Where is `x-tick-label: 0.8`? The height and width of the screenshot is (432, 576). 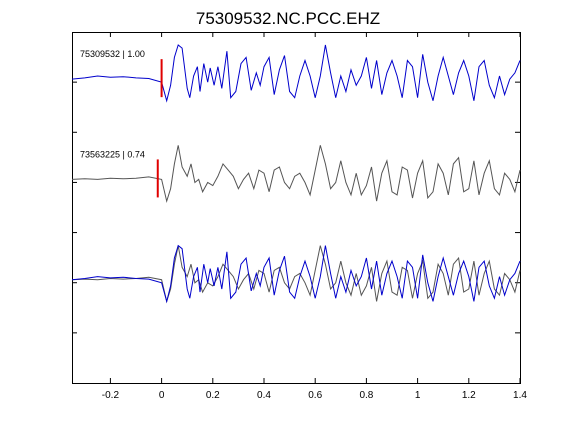 x-tick-label: 0.8 is located at coordinates (366, 395).